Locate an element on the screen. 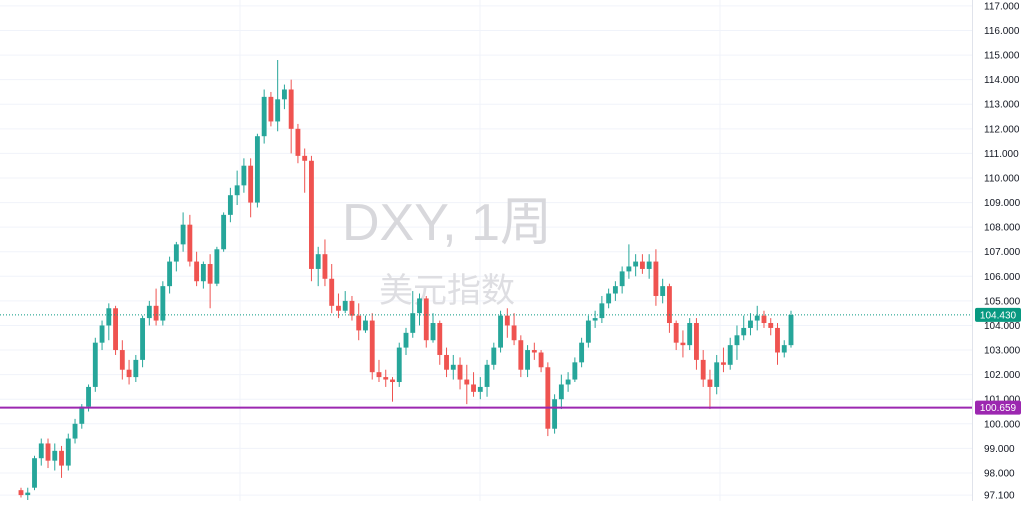 The height and width of the screenshot is (506, 1024). line-price-badge: 100.659 is located at coordinates (998, 407).